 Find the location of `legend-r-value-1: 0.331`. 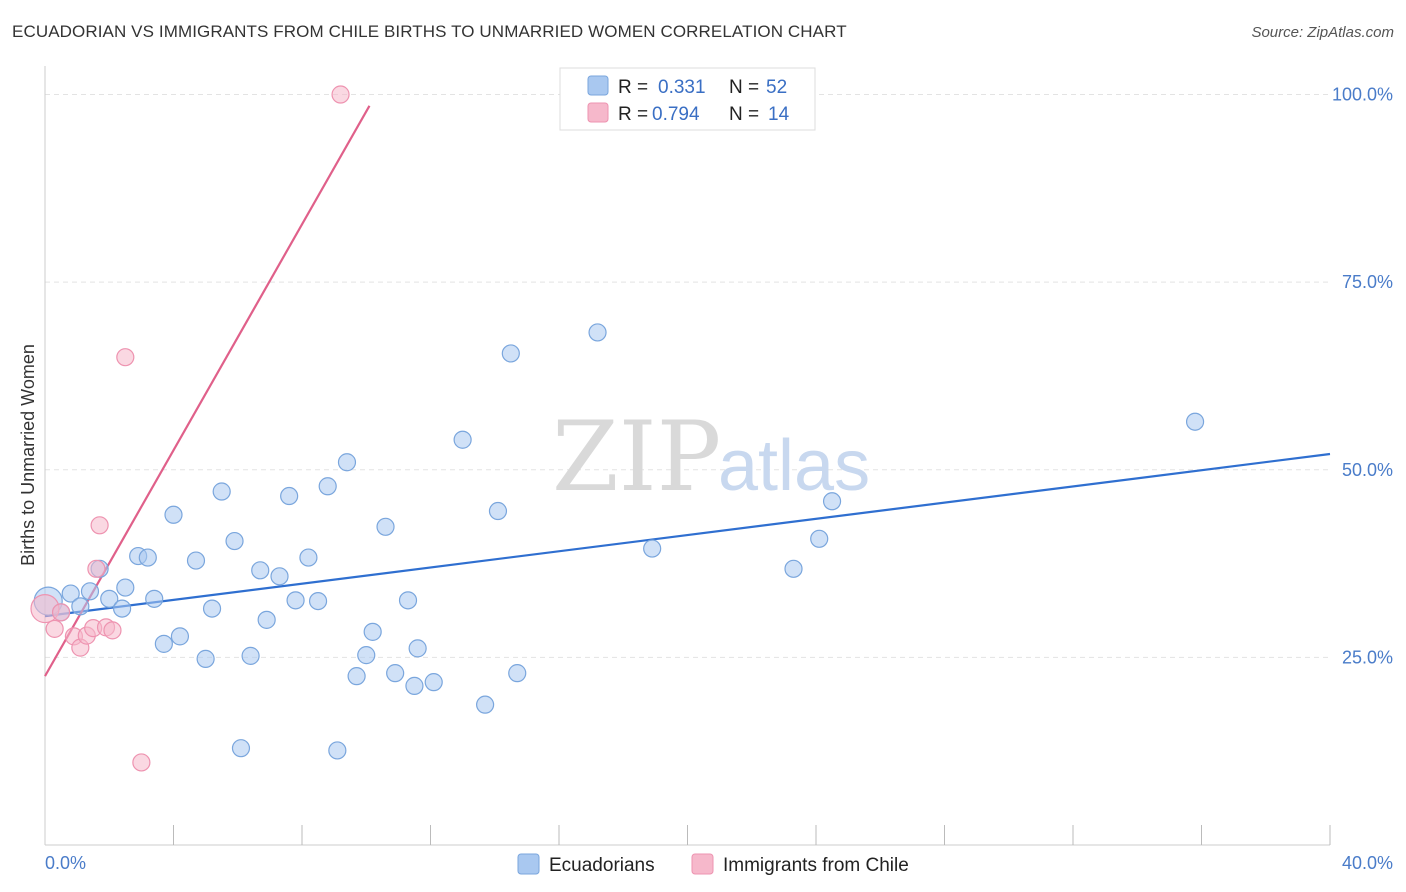

legend-r-value-1: 0.331 is located at coordinates (682, 87).